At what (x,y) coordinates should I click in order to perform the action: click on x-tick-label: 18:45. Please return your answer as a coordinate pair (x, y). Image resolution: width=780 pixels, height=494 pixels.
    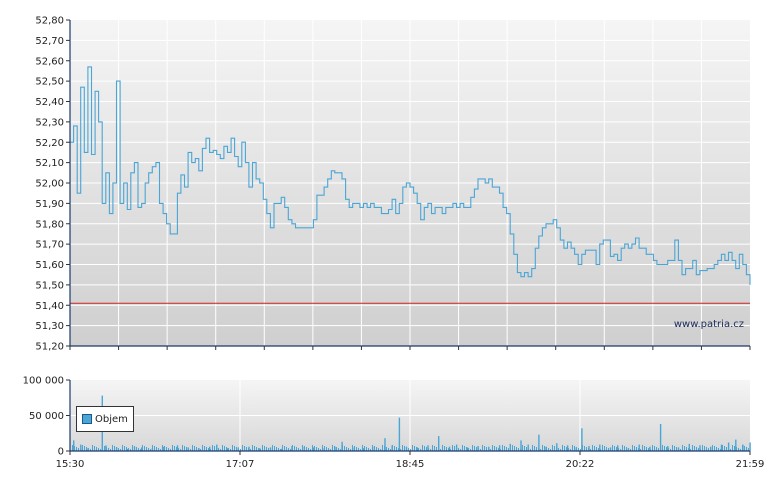
    Looking at the image, I should click on (410, 464).